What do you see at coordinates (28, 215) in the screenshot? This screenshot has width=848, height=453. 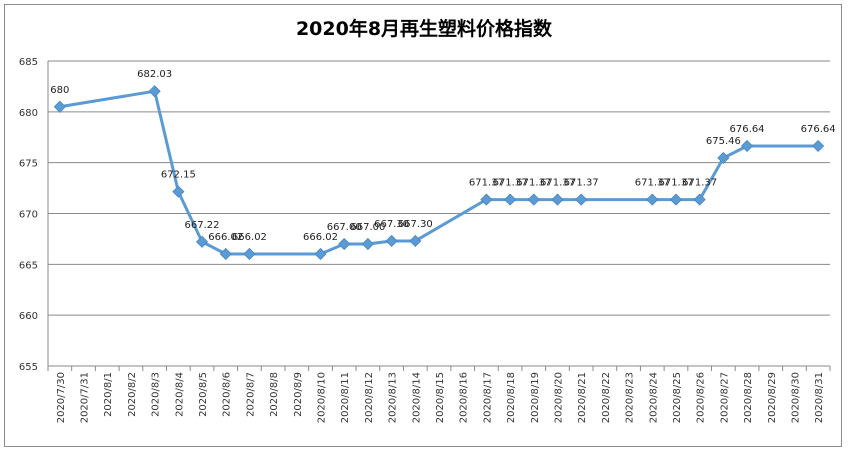 I see `y-tick-label: 670` at bounding box center [28, 215].